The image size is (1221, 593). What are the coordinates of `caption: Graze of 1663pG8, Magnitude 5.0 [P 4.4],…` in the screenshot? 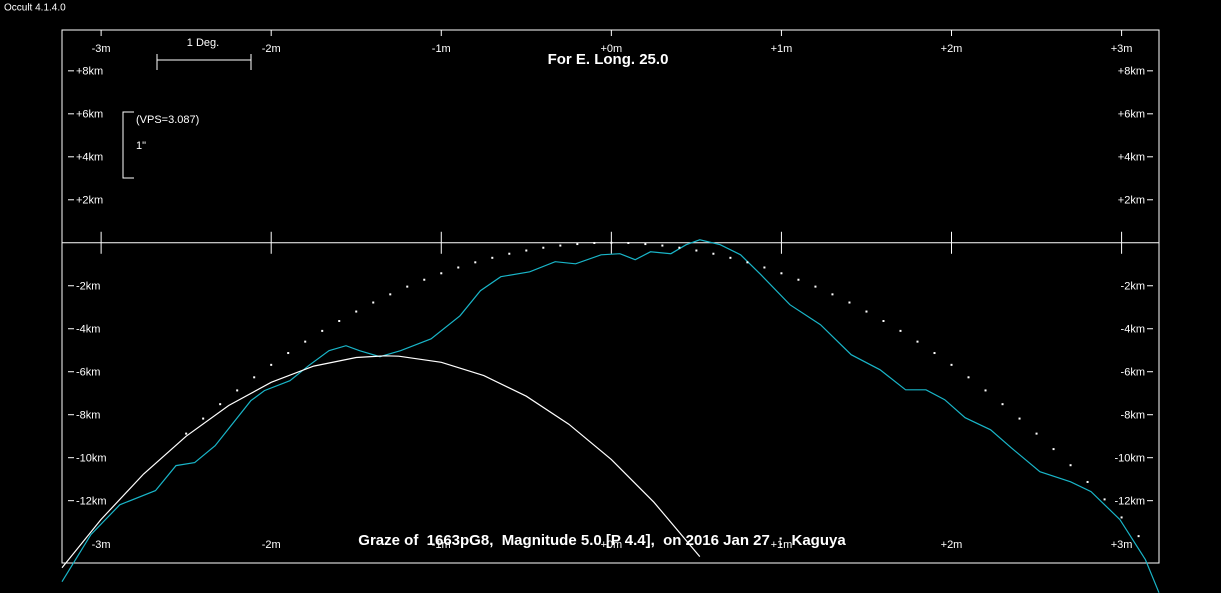 It's located at (602, 540).